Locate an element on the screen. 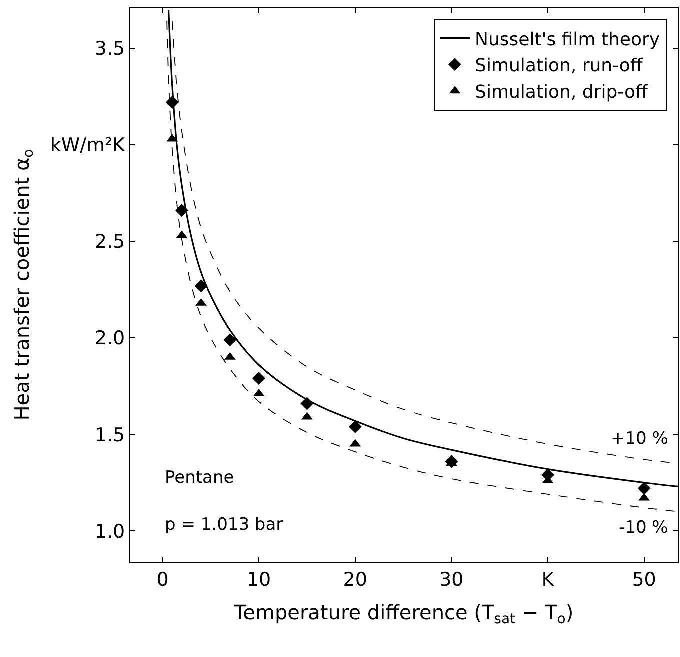 The width and height of the screenshot is (680, 657). legend-label: Nusselt's film theory is located at coordinates (567, 39).